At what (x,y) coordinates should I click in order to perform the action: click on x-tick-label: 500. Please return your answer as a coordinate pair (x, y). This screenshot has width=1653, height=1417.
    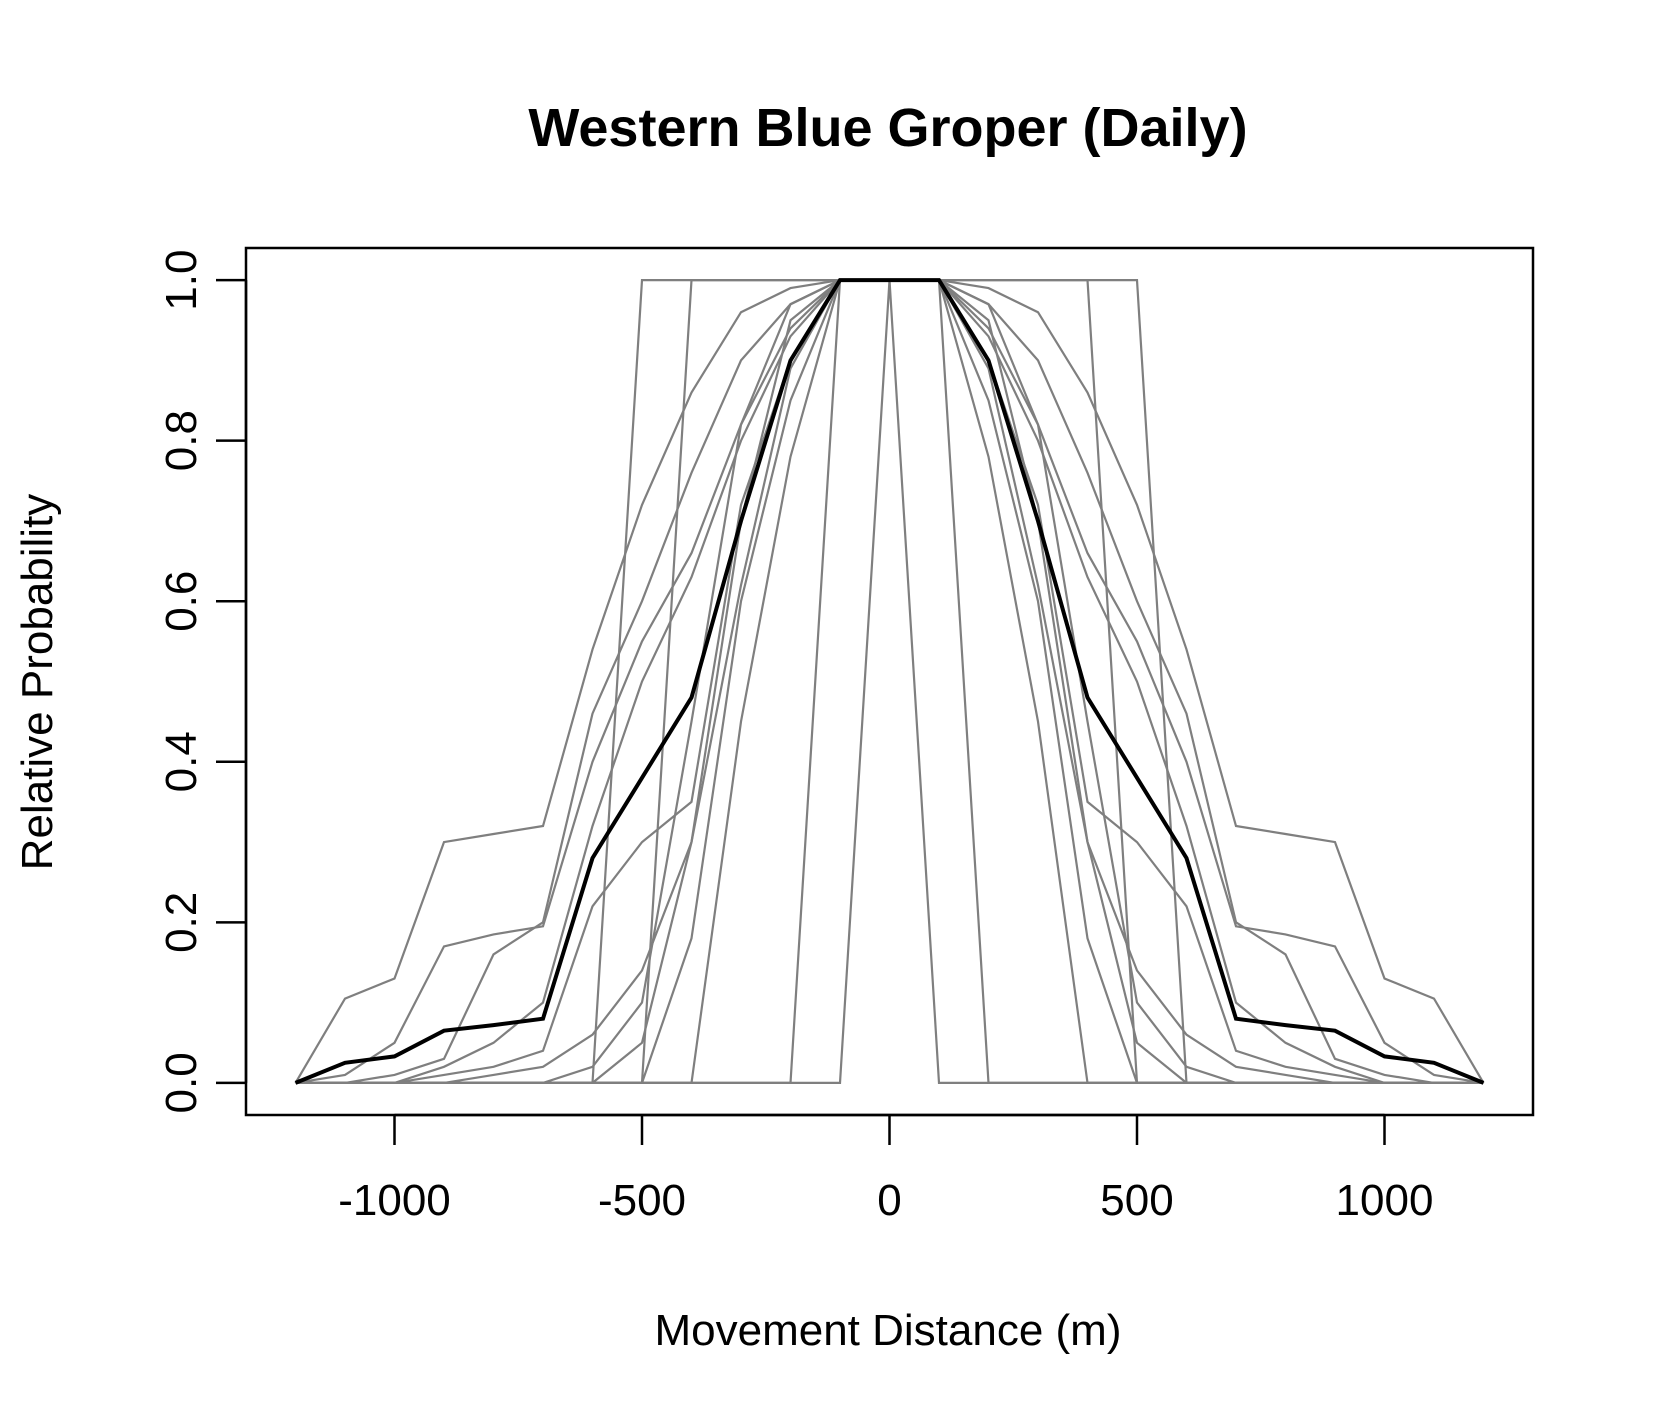
    Looking at the image, I should click on (1136, 1200).